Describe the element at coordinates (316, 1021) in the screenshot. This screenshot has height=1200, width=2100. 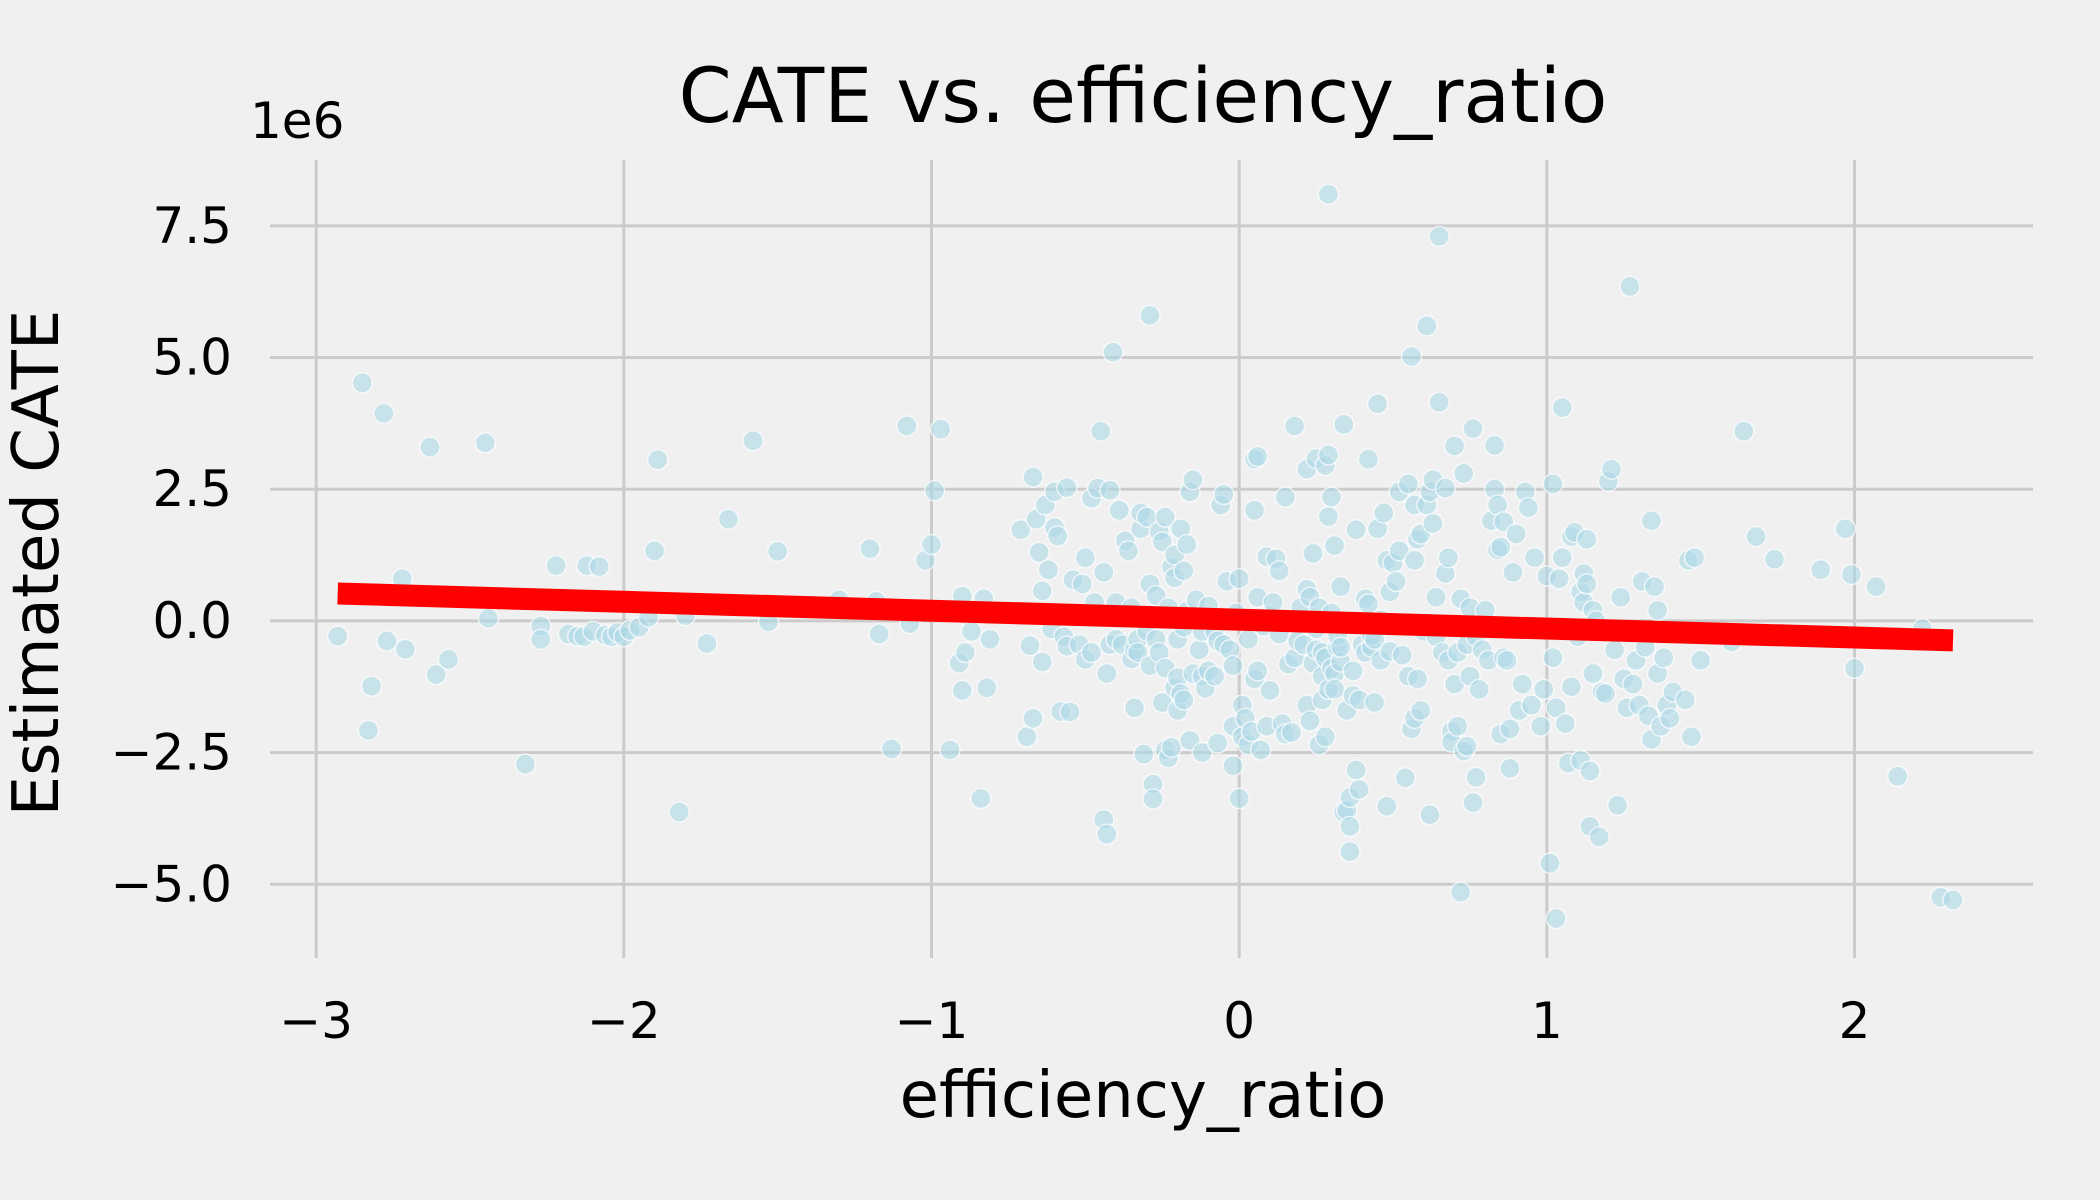
I see `x-tick-label: −3` at that location.